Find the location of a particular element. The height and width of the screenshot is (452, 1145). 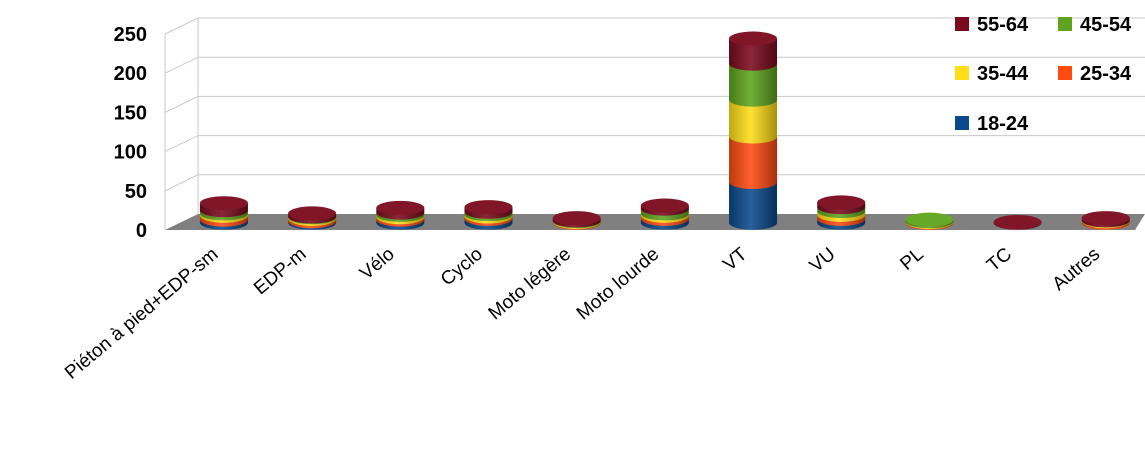

x-category-label: Vélo is located at coordinates (377, 264).